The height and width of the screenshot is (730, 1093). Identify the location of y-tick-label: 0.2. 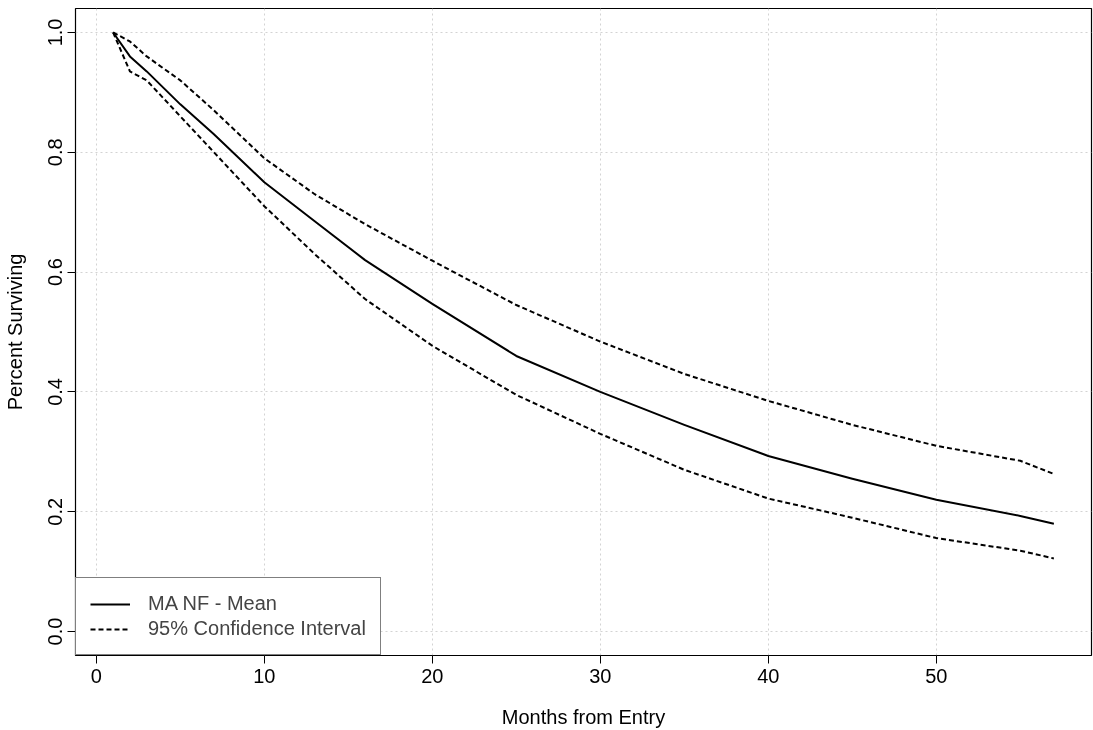
(55, 511).